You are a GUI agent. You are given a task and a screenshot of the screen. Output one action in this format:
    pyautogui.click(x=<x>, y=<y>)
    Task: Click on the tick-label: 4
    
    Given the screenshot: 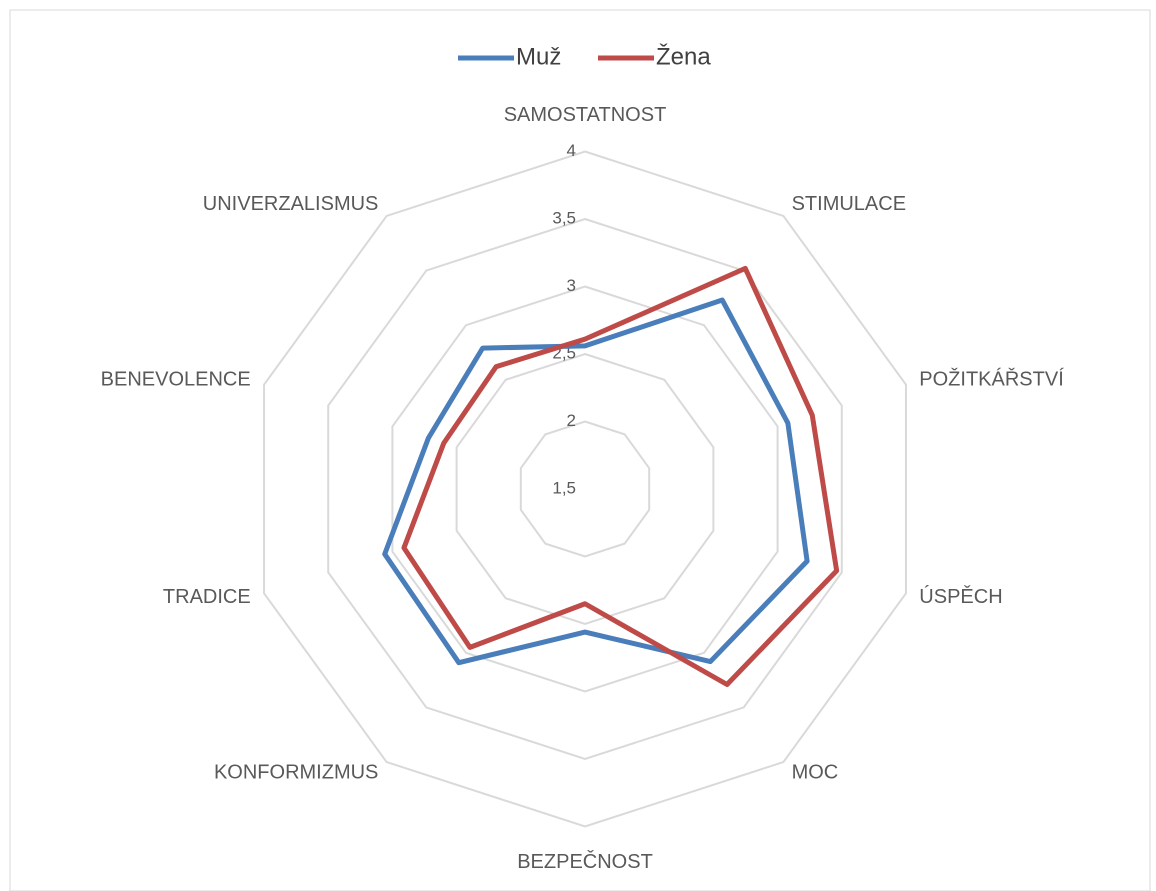 What is the action you would take?
    pyautogui.click(x=571, y=150)
    